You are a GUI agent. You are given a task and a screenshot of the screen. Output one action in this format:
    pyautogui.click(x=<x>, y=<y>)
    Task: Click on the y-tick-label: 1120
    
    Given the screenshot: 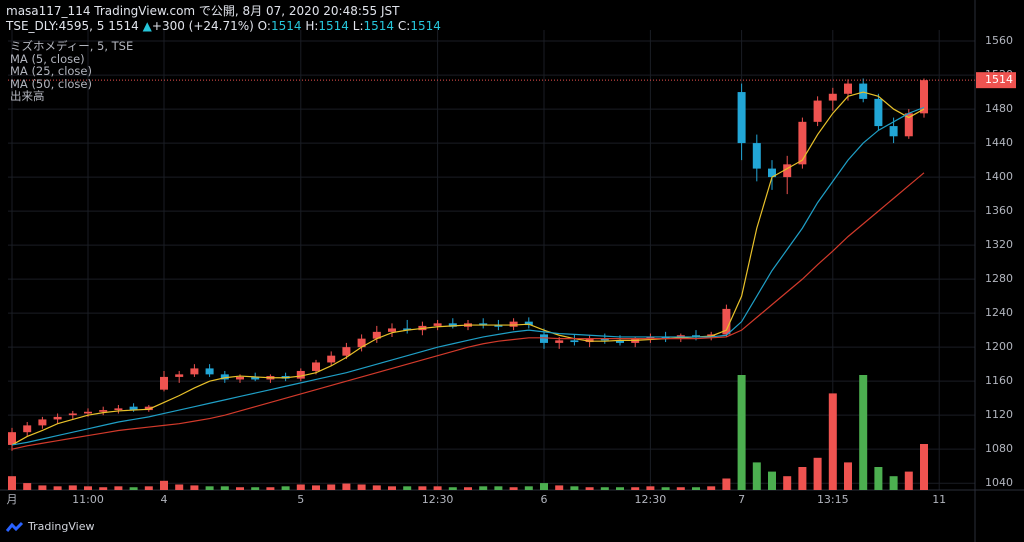 What is the action you would take?
    pyautogui.click(x=999, y=414)
    